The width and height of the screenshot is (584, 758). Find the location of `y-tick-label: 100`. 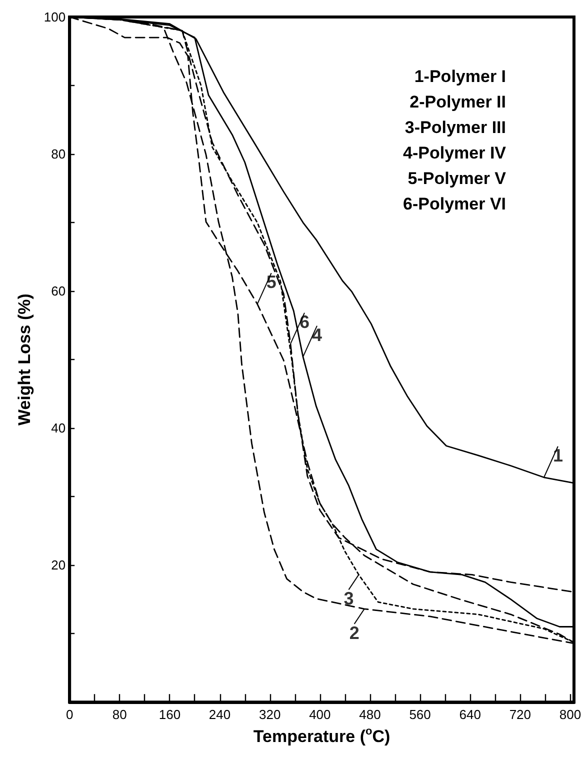

y-tick-label: 100 is located at coordinates (55, 17).